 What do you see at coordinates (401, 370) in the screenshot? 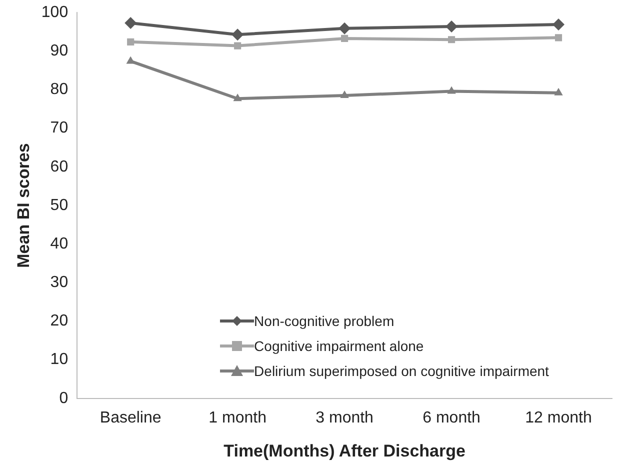
I see `legend-label: Delirium superimposed on cognitive impairment` at bounding box center [401, 370].